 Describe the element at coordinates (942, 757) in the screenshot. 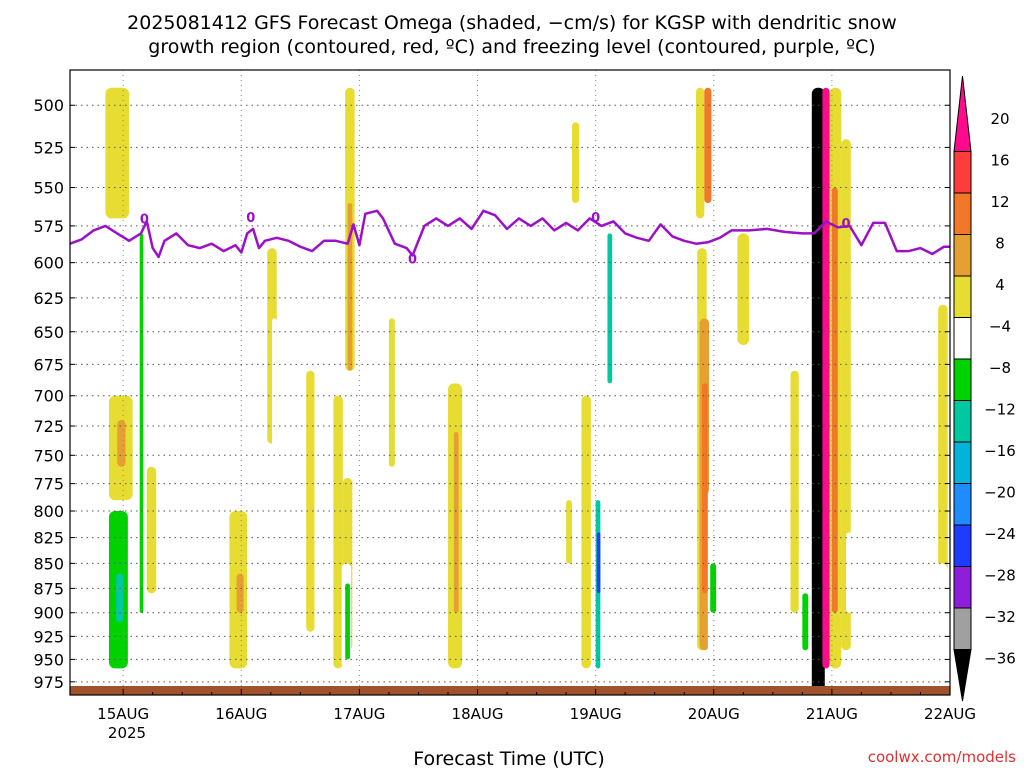

I see `credit-label: coolwx.com/models` at that location.